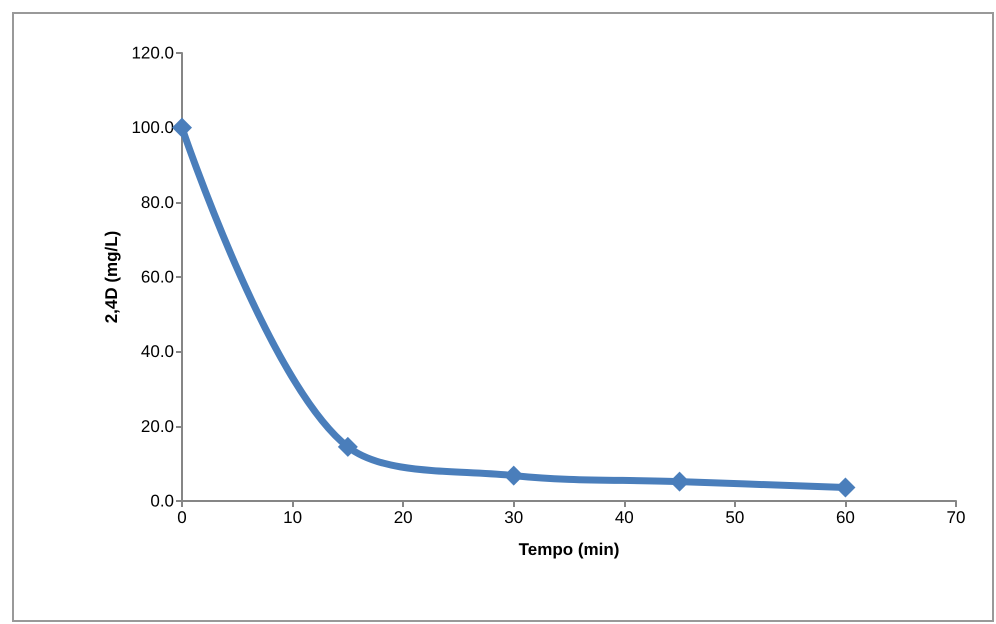 This screenshot has width=996, height=624. Describe the element at coordinates (157, 426) in the screenshot. I see `y-tick-label: 20.0` at that location.